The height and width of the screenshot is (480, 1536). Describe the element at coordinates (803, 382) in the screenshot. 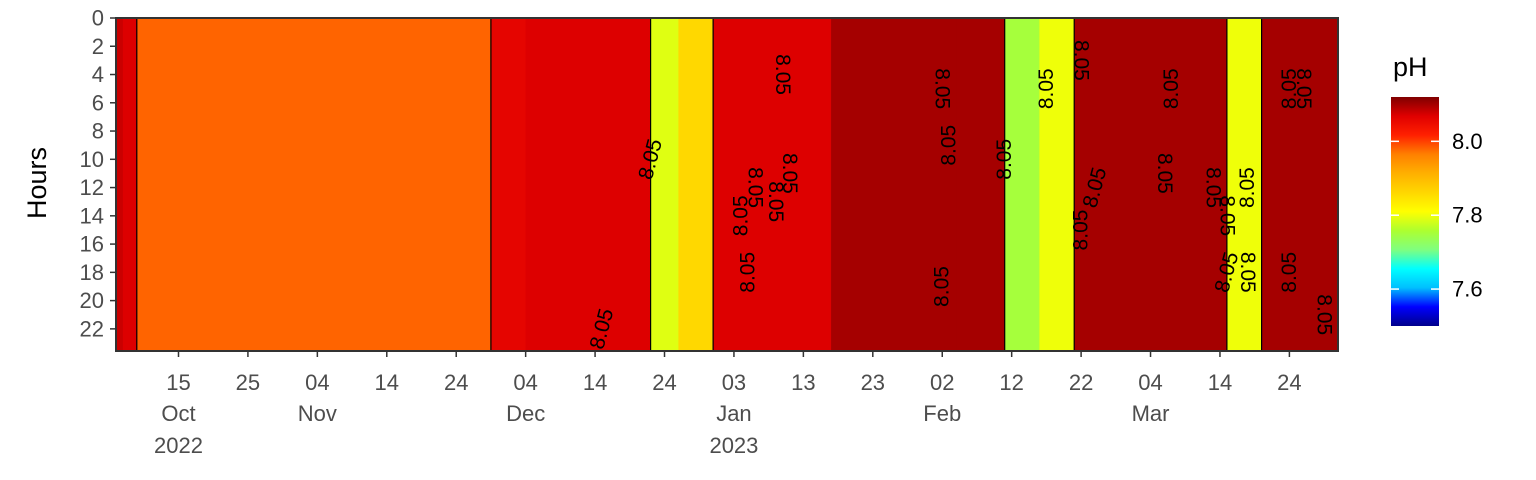

I see `x-tick-day-9: 13` at that location.